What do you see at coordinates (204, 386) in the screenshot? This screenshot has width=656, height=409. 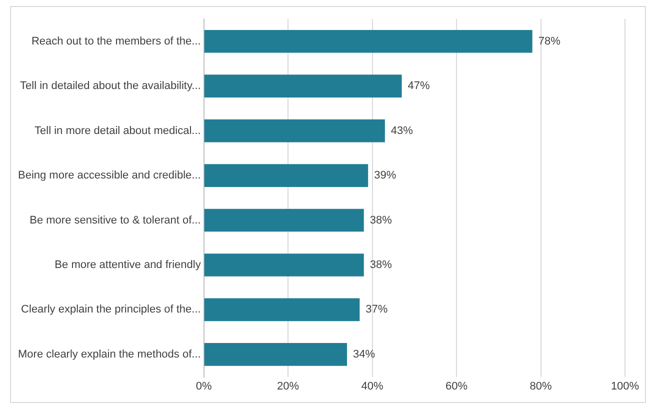 I see `x-tick-label: 0%` at bounding box center [204, 386].